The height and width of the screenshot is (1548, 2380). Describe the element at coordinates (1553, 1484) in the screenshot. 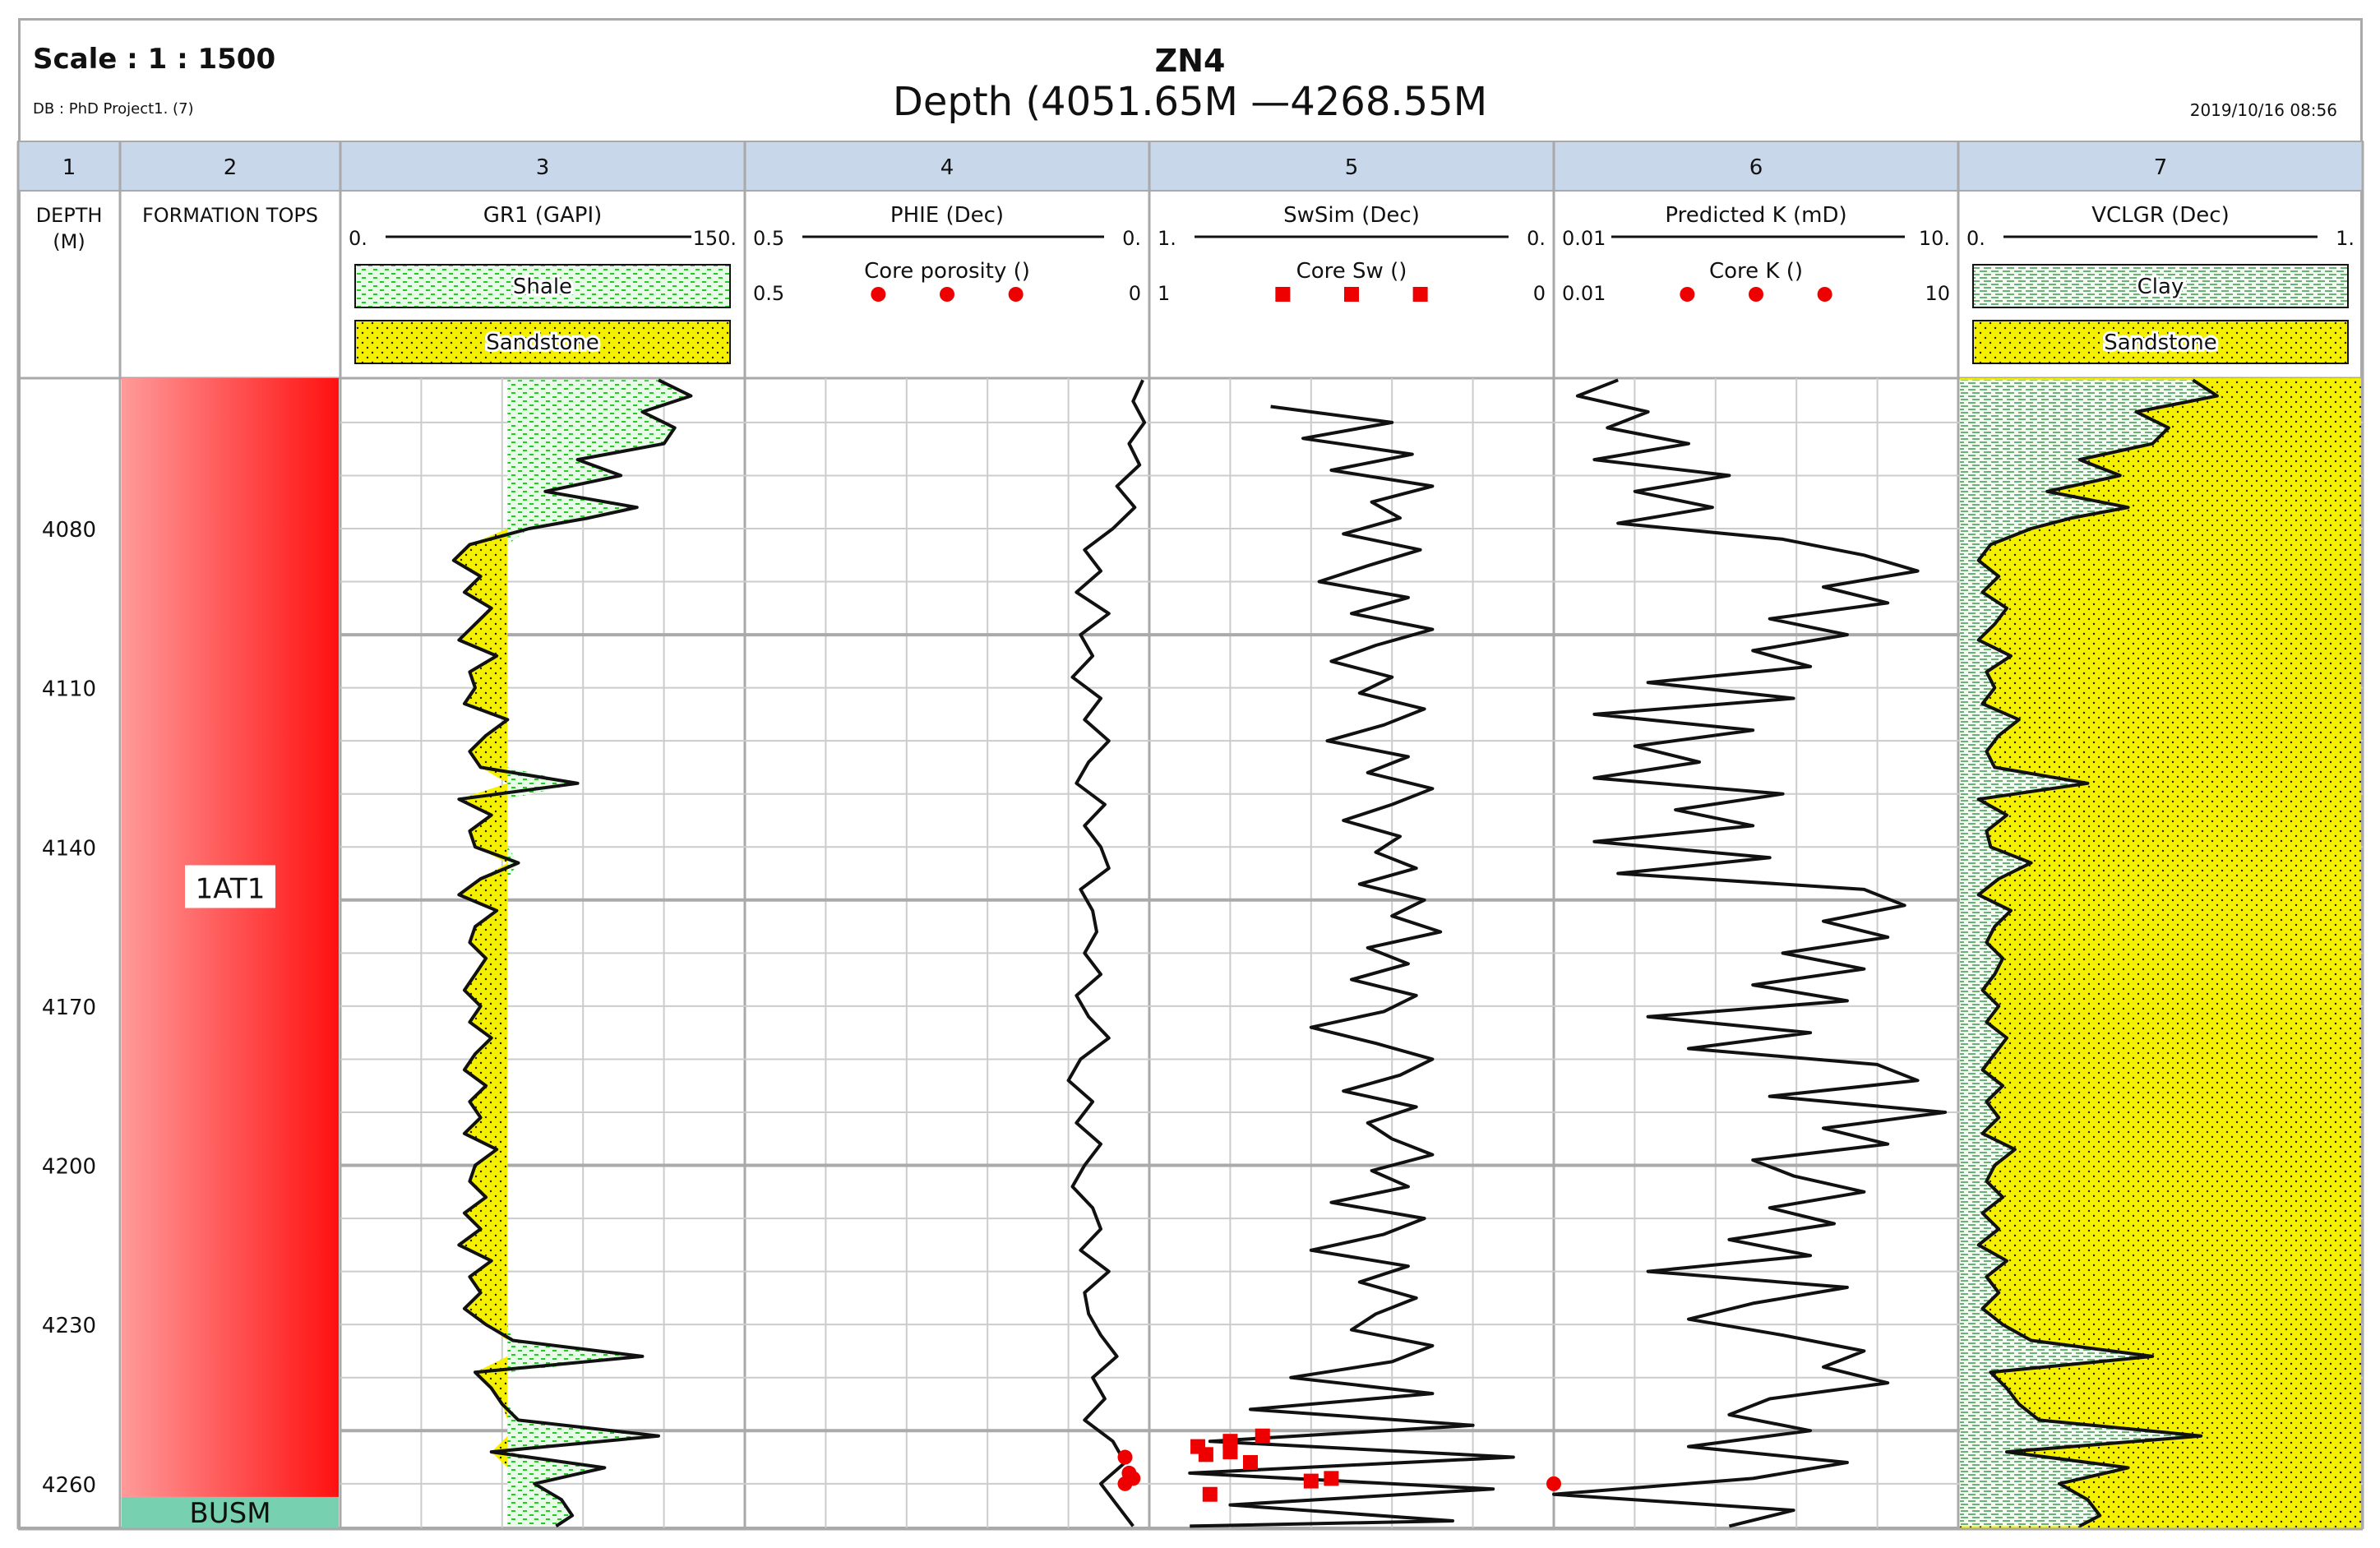

I see `core-k-point` at that location.